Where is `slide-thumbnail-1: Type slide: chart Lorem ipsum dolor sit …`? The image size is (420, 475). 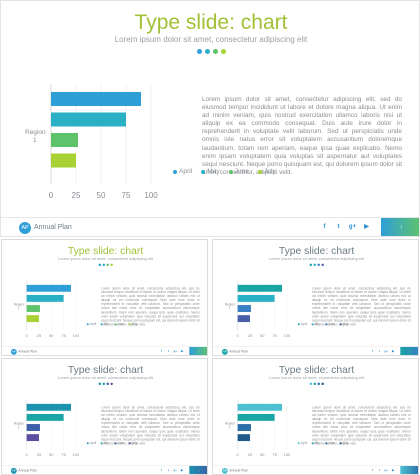 slide-thumbnail-1: Type slide: chart Lorem ipsum dolor sit … is located at coordinates (104, 297).